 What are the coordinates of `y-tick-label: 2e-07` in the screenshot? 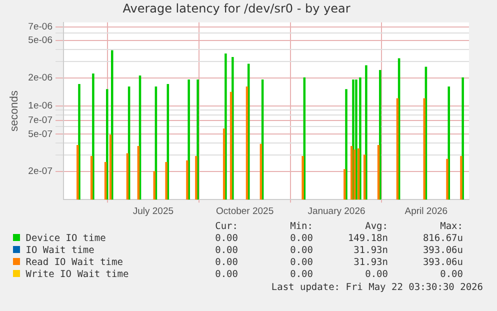 It's located at (40, 172).